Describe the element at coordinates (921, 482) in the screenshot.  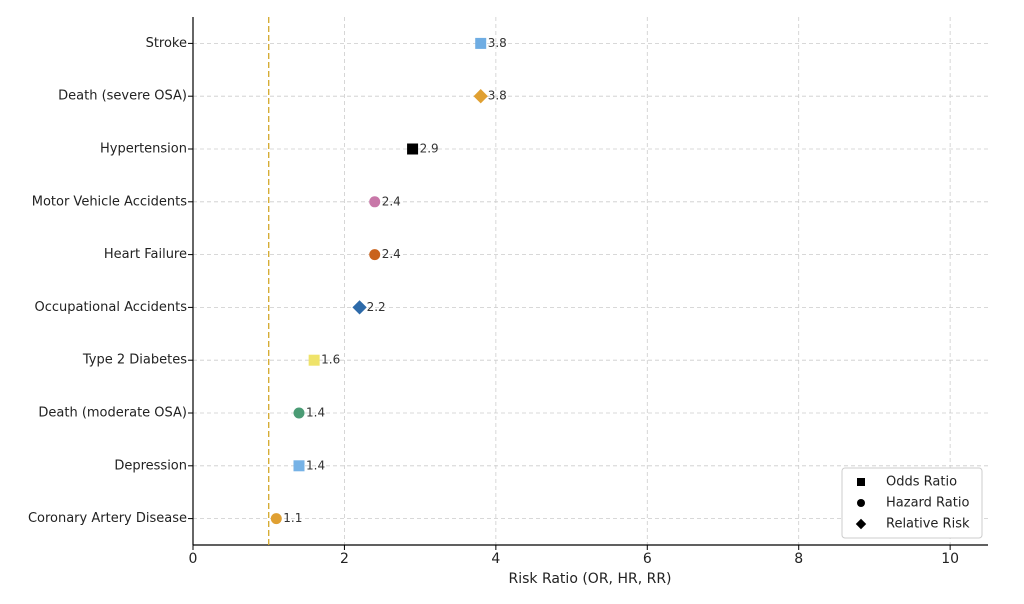
I see `legend-label: Odds Ratio` at that location.